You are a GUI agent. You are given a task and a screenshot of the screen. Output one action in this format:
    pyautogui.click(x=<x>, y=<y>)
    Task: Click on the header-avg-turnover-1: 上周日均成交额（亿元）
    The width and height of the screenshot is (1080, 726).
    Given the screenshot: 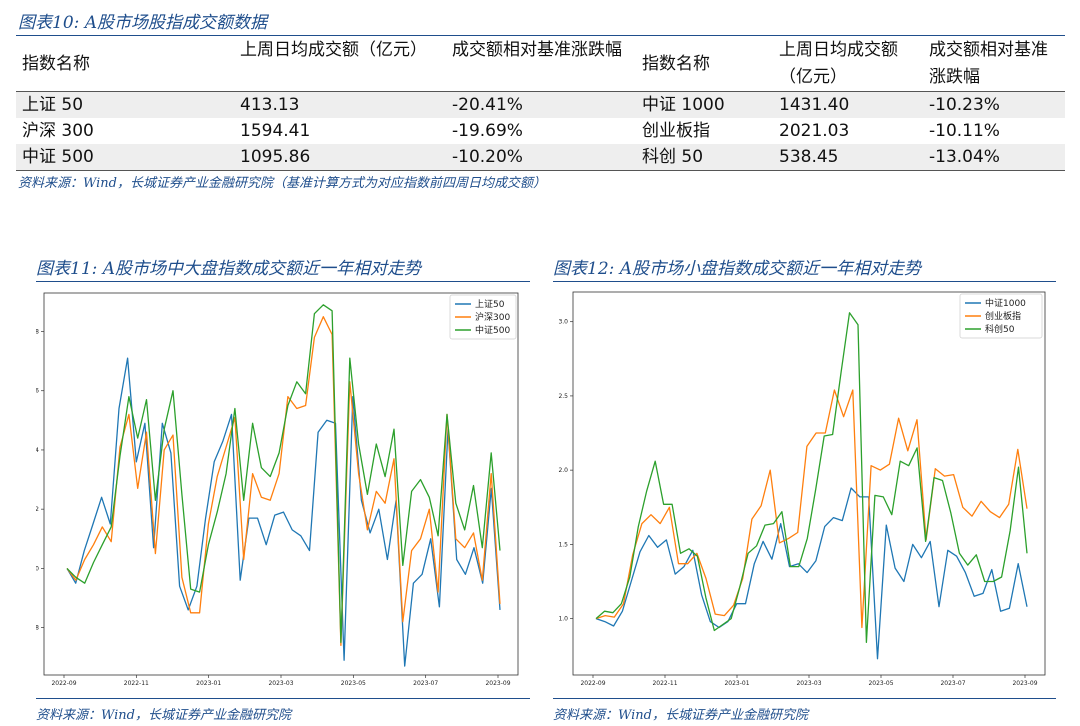 What is the action you would take?
    pyautogui.click(x=340, y=64)
    